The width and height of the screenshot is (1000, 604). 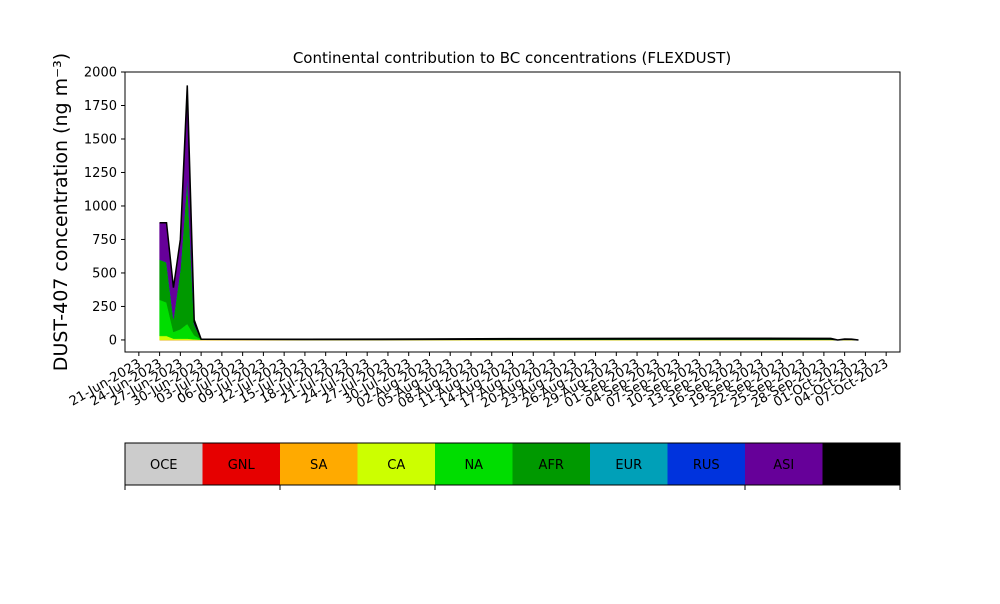 What do you see at coordinates (512, 487) in the screenshot?
I see `colorbar-ticks` at bounding box center [512, 487].